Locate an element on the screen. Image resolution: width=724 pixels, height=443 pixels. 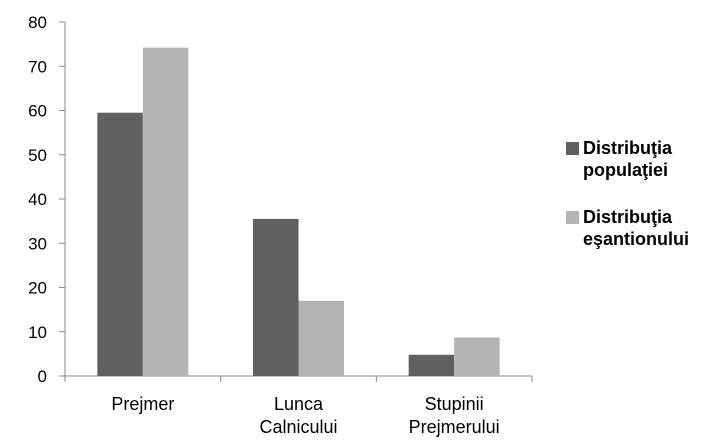
x-category-label: Lunca is located at coordinates (299, 404).